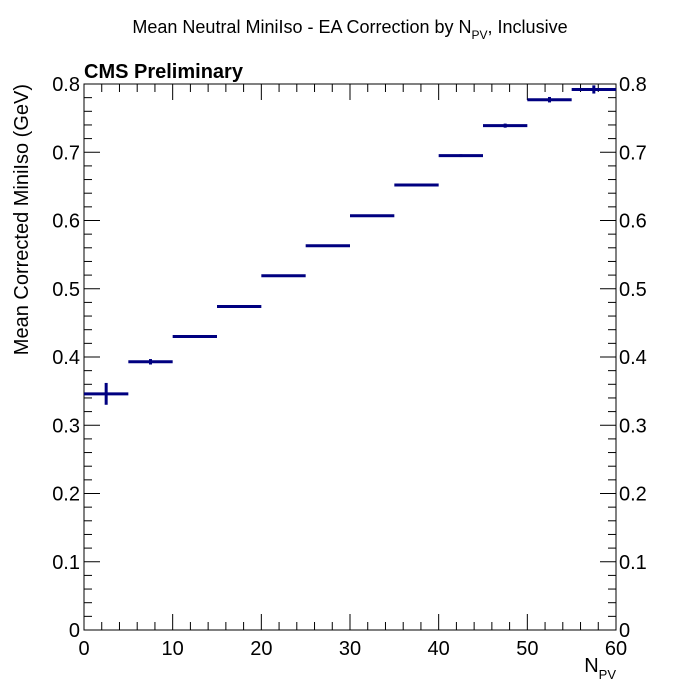 The width and height of the screenshot is (700, 700). I want to click on x-tick-label: 60, so click(616, 649).